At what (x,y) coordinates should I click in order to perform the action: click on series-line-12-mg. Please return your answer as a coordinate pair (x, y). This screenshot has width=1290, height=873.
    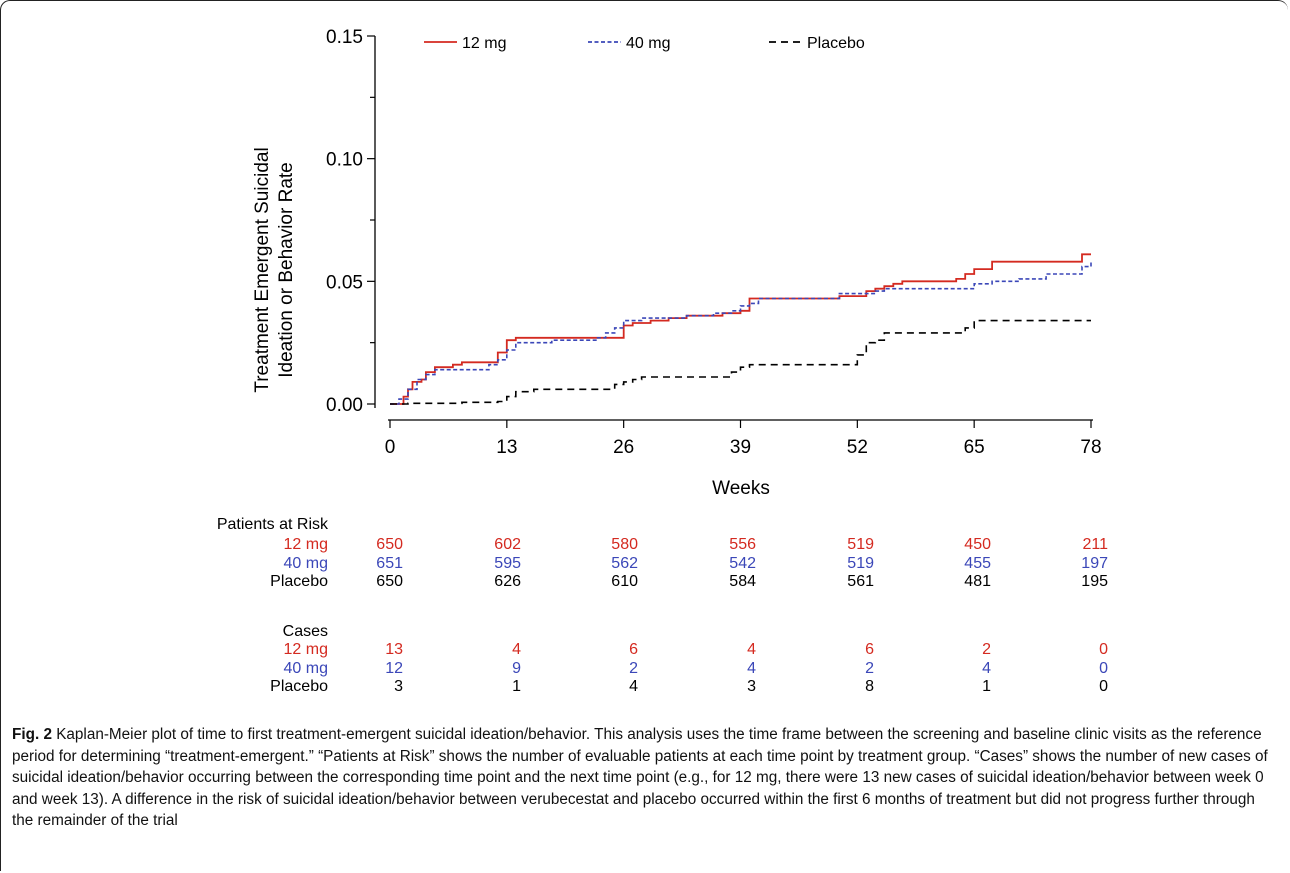
    Looking at the image, I should click on (740, 329).